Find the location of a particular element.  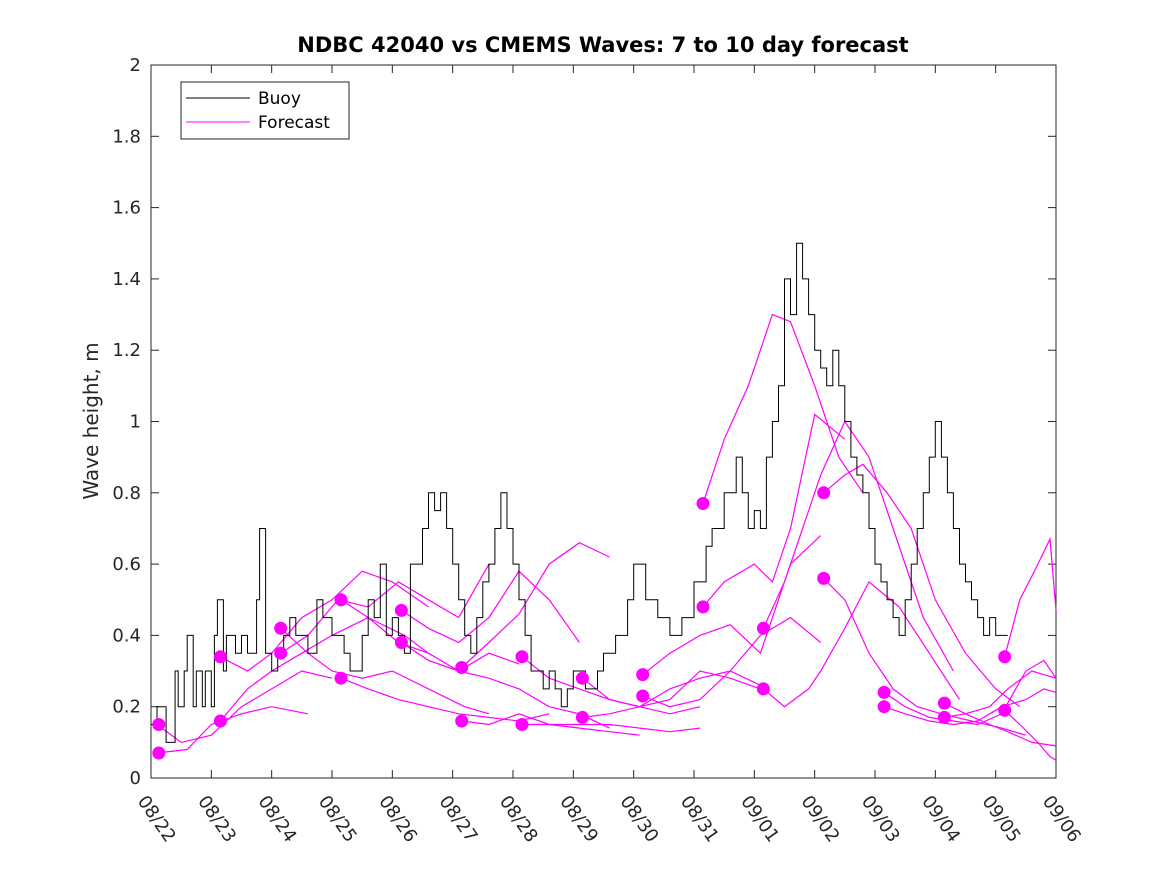

y-axis-label: Wave height, m is located at coordinates (91, 420).